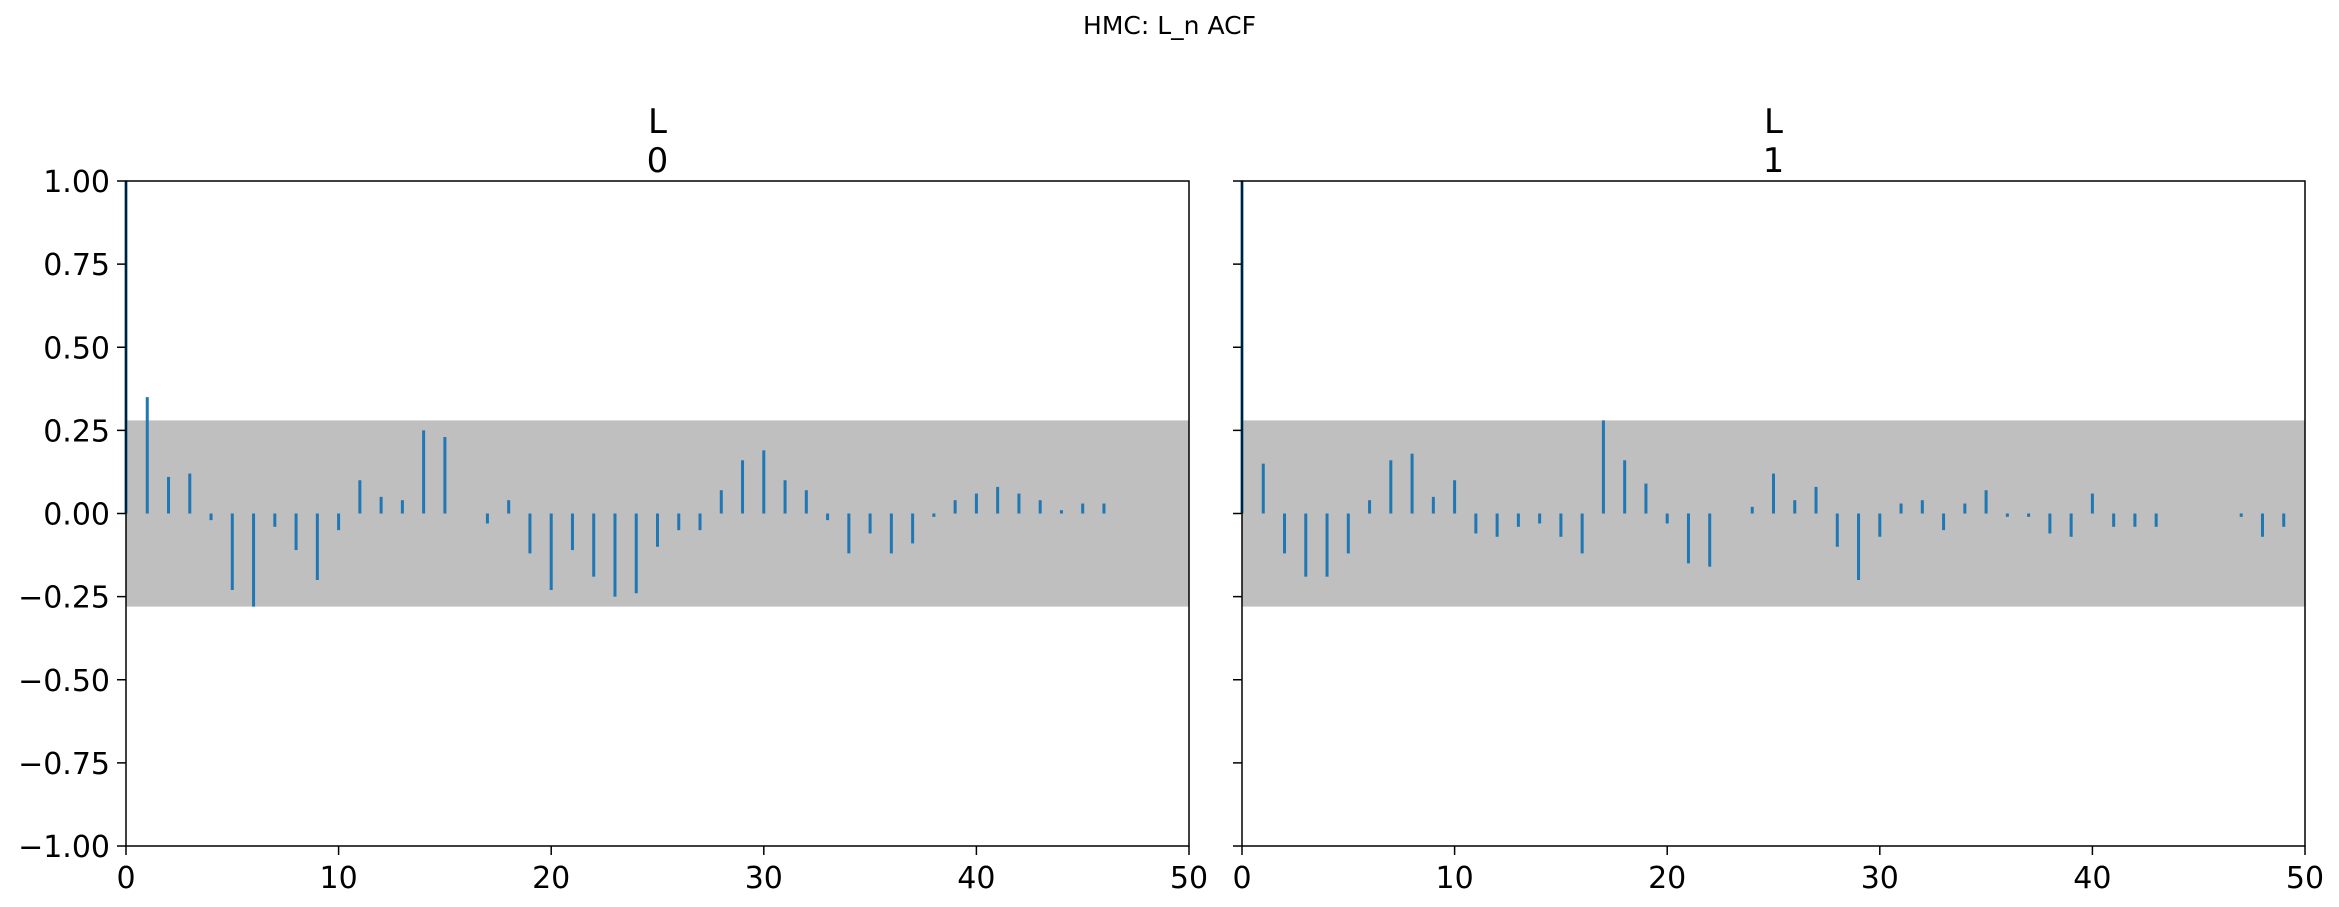 This screenshot has height=907, width=2339. I want to click on y-tick-label: 0.75, so click(76, 265).